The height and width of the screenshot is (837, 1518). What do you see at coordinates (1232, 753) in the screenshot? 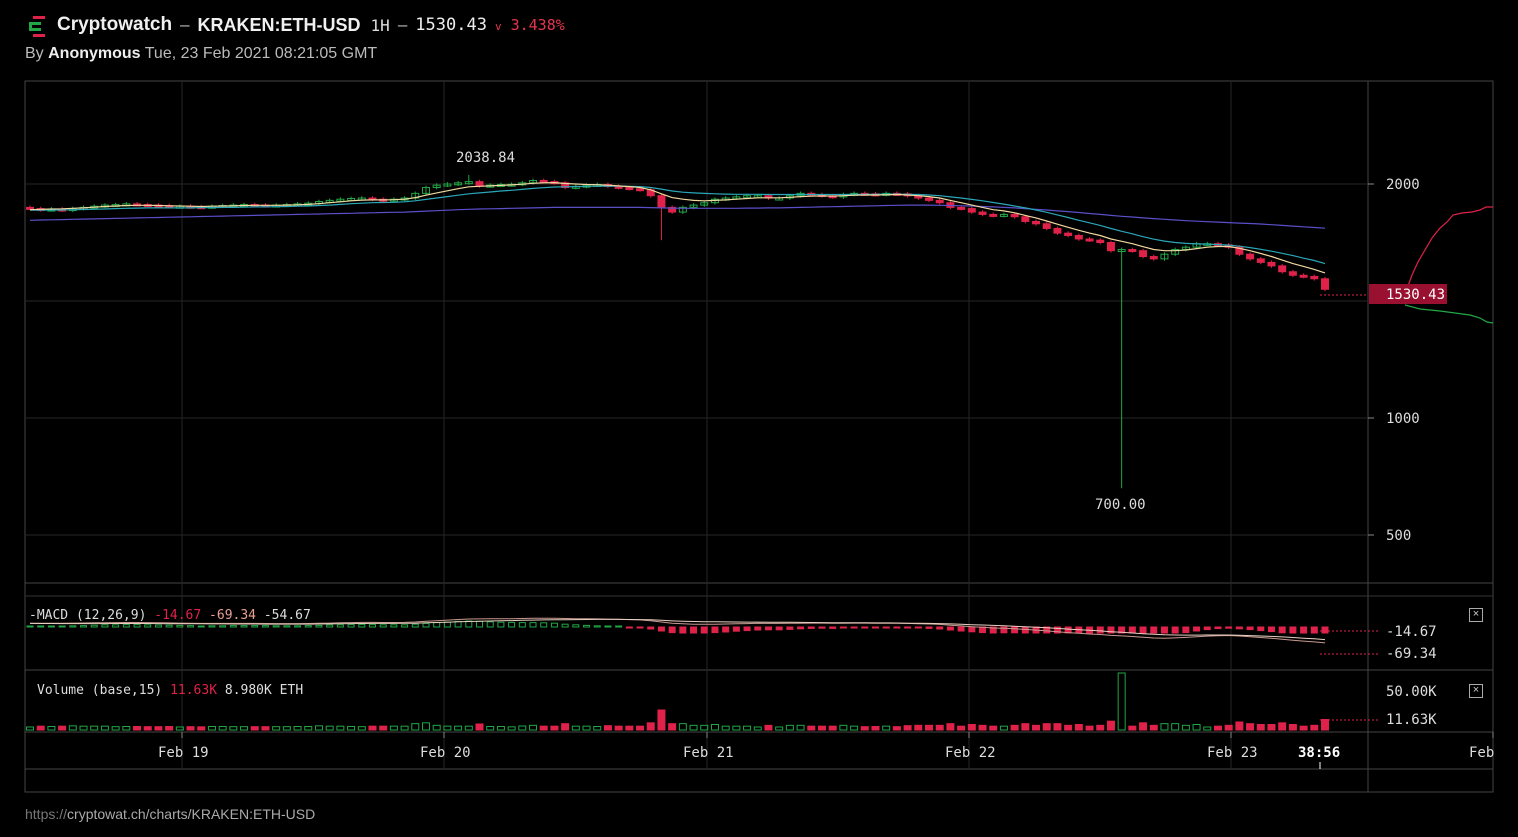
I see `time-label-4: Feb 23` at bounding box center [1232, 753].